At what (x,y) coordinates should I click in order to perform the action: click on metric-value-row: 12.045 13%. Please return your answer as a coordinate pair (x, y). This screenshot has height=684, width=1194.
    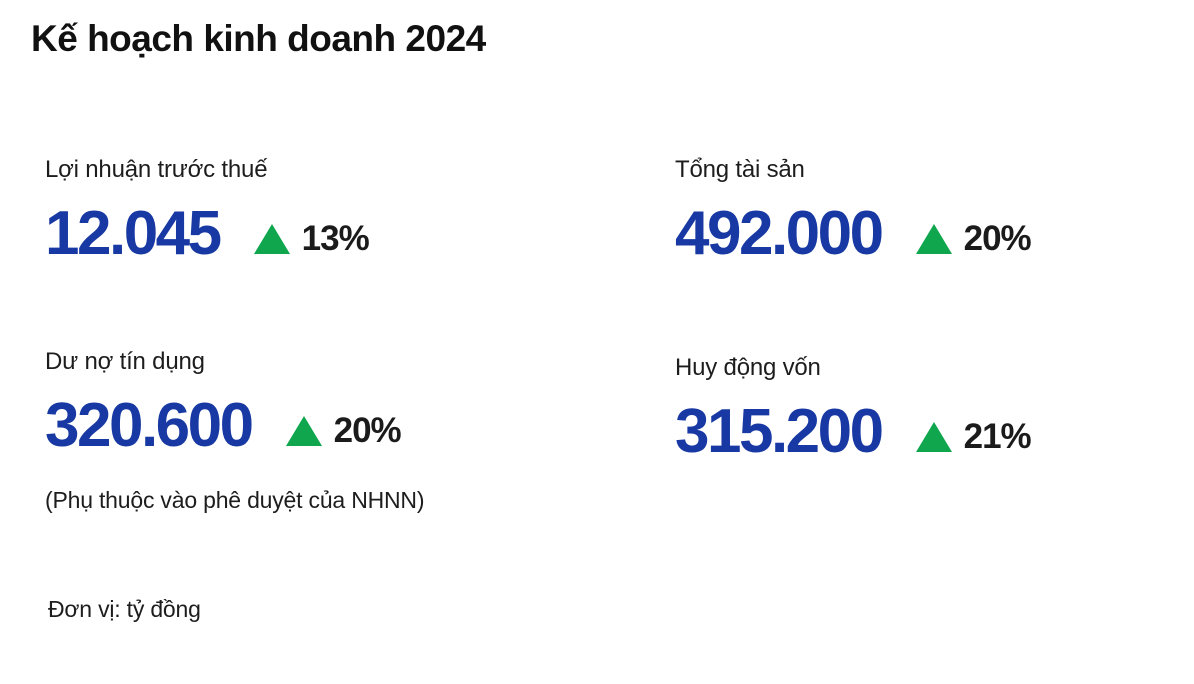
    Looking at the image, I should click on (207, 233).